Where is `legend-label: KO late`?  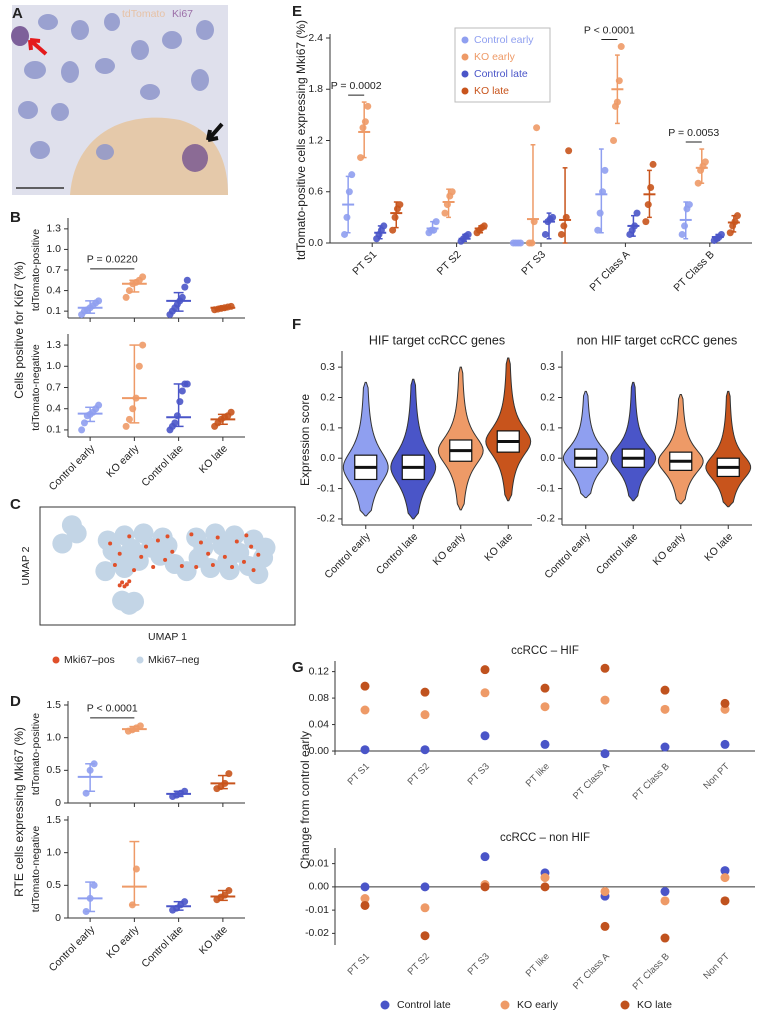
legend-label: KO late is located at coordinates (491, 91).